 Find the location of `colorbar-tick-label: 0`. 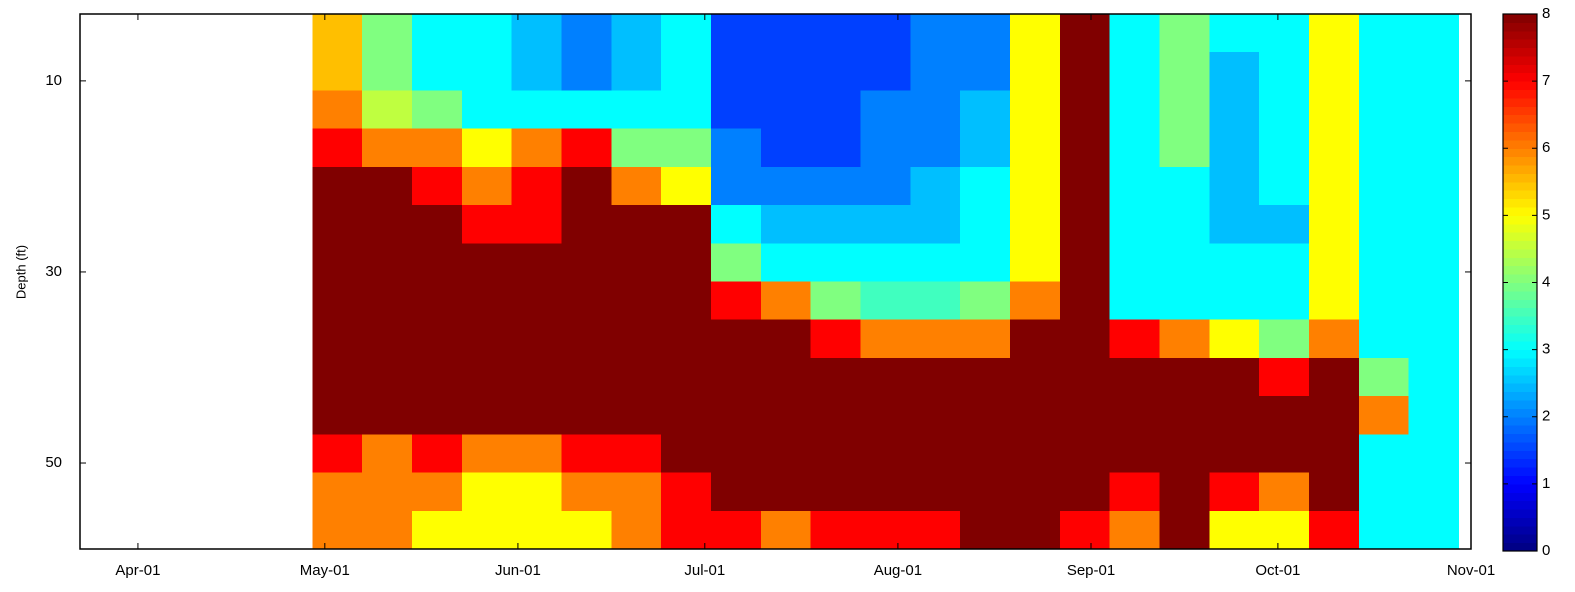

colorbar-tick-label: 0 is located at coordinates (1546, 550).